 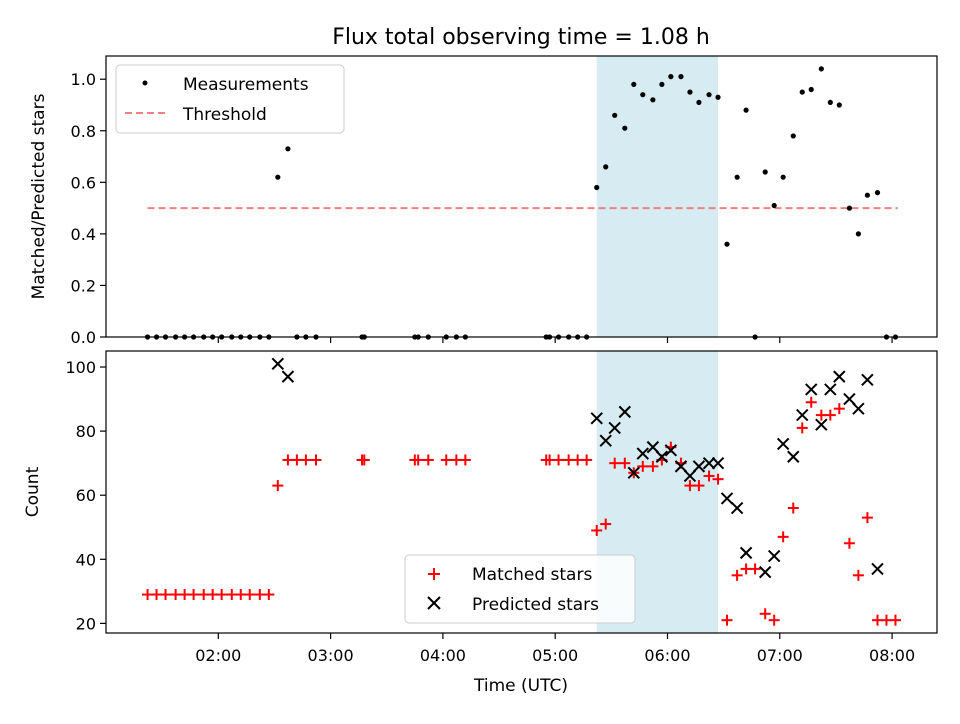 What do you see at coordinates (33, 491) in the screenshot?
I see `count-y-axis-label: Count` at bounding box center [33, 491].